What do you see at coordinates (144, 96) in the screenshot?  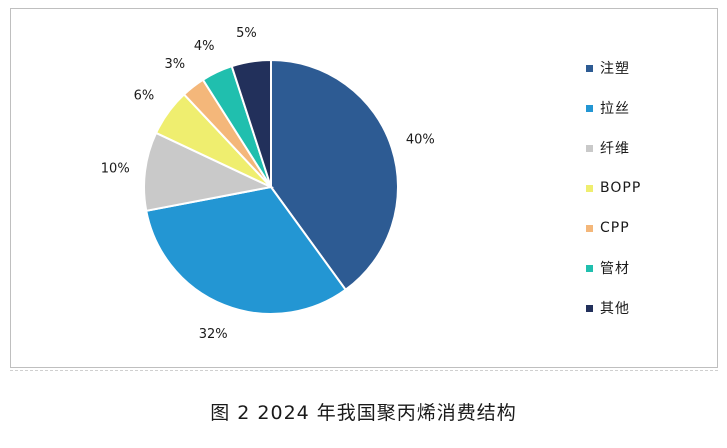 I see `data-label-4: 6%` at bounding box center [144, 96].